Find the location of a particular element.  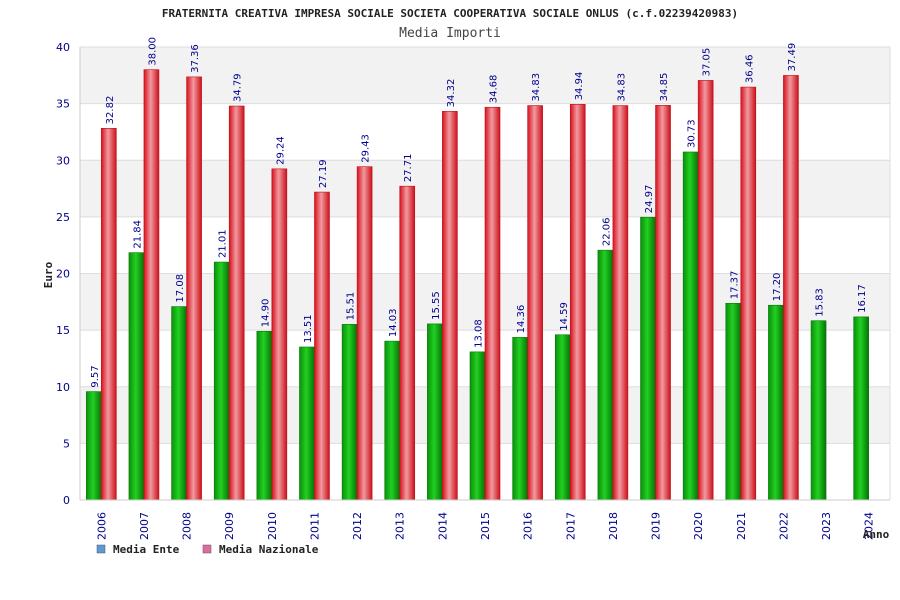

x-tick-label: 2022 is located at coordinates (783, 526).